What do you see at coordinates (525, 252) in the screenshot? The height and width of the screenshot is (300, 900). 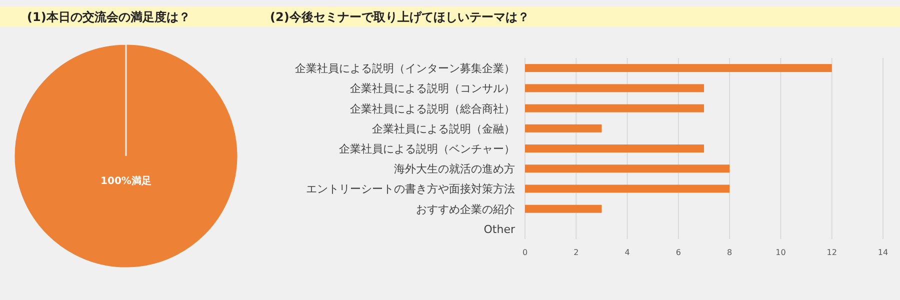 I see `x-tick-label: 0` at bounding box center [525, 252].